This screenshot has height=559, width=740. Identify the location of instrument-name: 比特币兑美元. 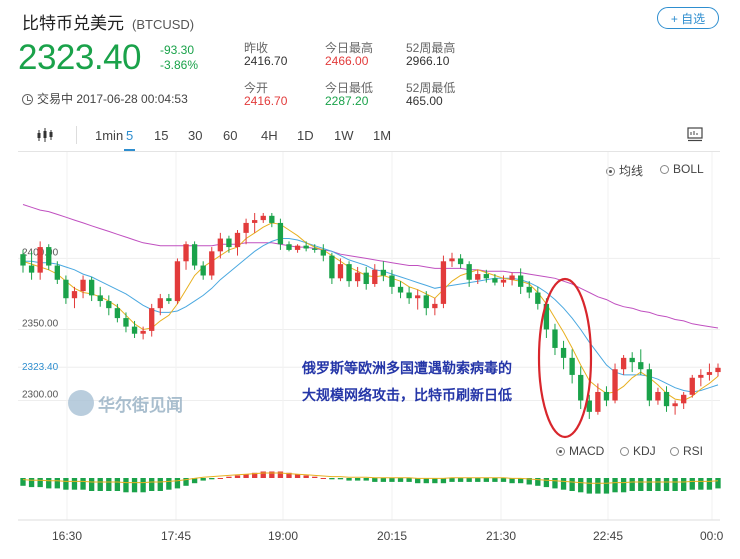
(73, 23).